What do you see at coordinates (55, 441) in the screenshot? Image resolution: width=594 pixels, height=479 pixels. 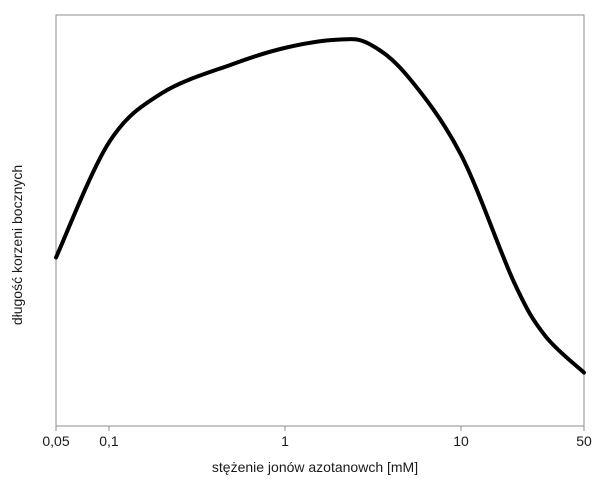 I see `x-tick-label: 0,05` at bounding box center [55, 441].